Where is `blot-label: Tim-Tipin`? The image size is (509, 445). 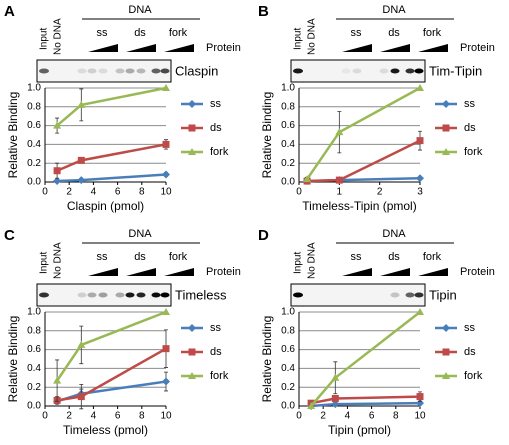 blot-label: Tim-Tipin is located at coordinates (455, 70).